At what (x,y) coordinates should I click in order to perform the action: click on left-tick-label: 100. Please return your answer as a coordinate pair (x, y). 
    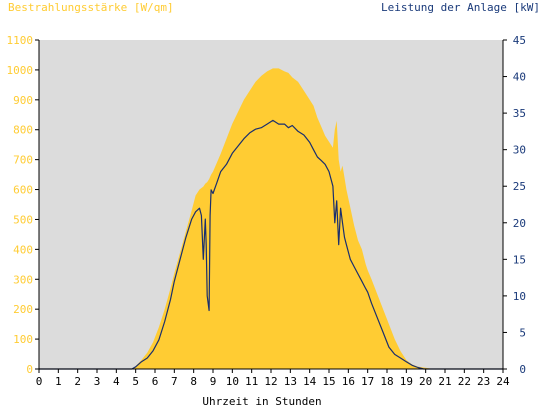
    Looking at the image, I should click on (23, 339).